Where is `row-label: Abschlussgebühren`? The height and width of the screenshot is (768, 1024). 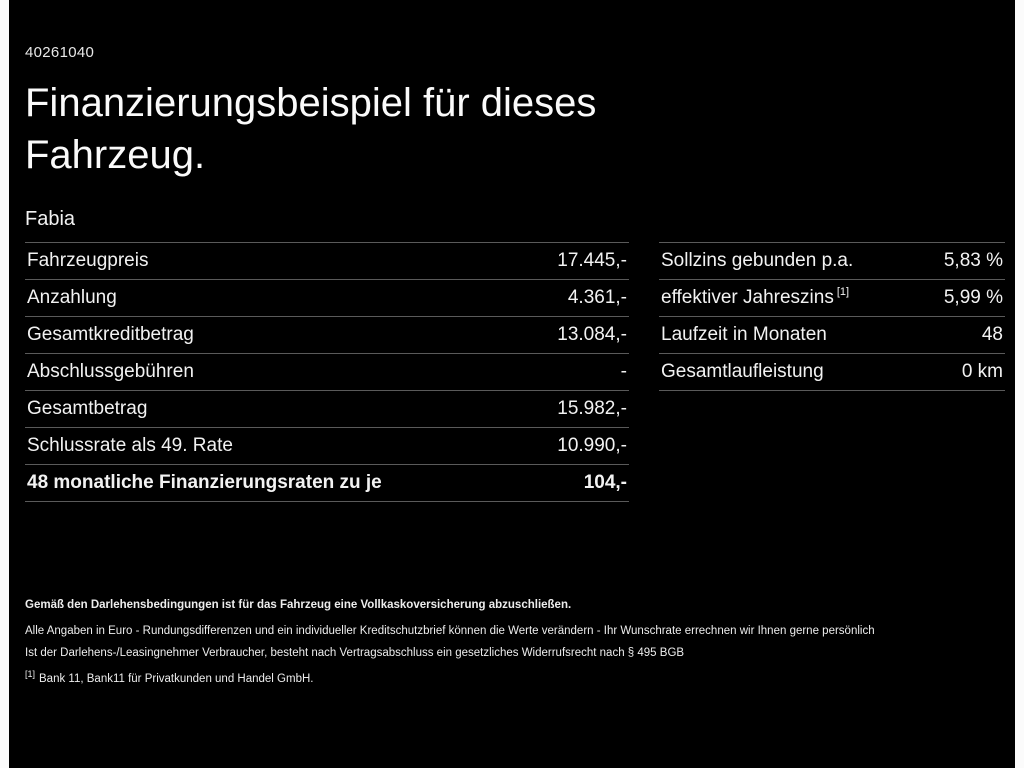 row-label: Abschlussgebühren is located at coordinates (110, 371).